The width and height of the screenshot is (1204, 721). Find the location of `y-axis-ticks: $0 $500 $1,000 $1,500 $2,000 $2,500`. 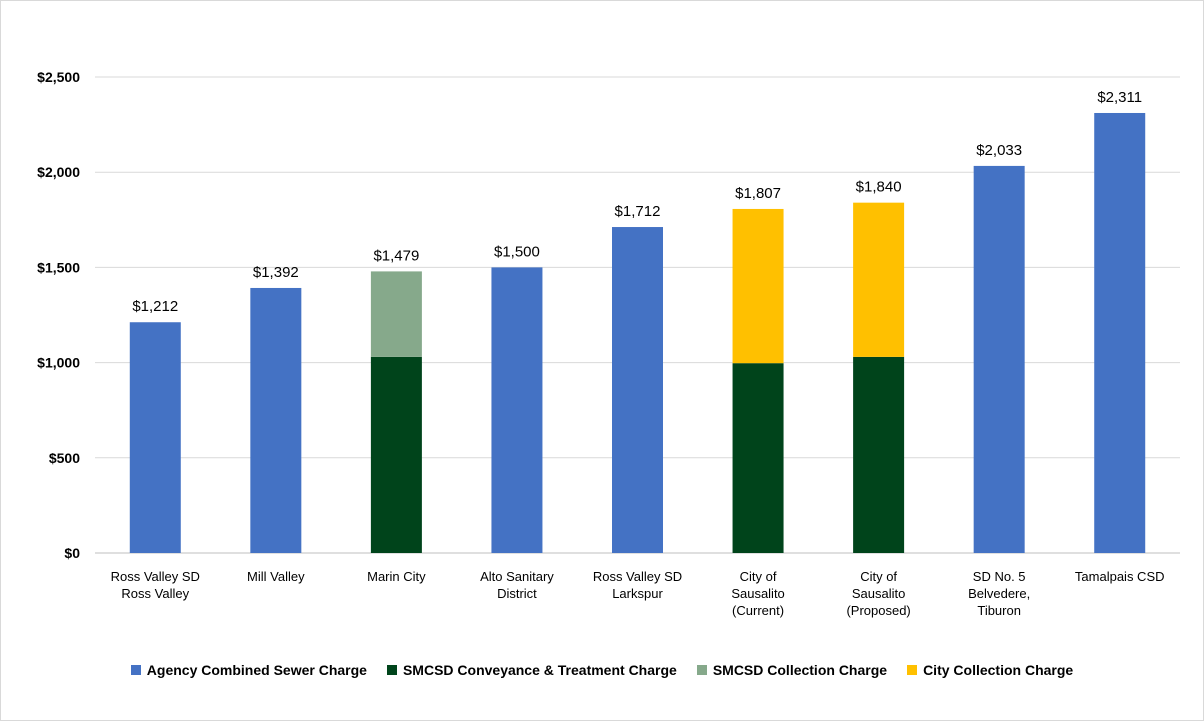

y-axis-ticks: $0 $500 $1,000 $1,500 $2,000 $2,500 is located at coordinates (58, 315).